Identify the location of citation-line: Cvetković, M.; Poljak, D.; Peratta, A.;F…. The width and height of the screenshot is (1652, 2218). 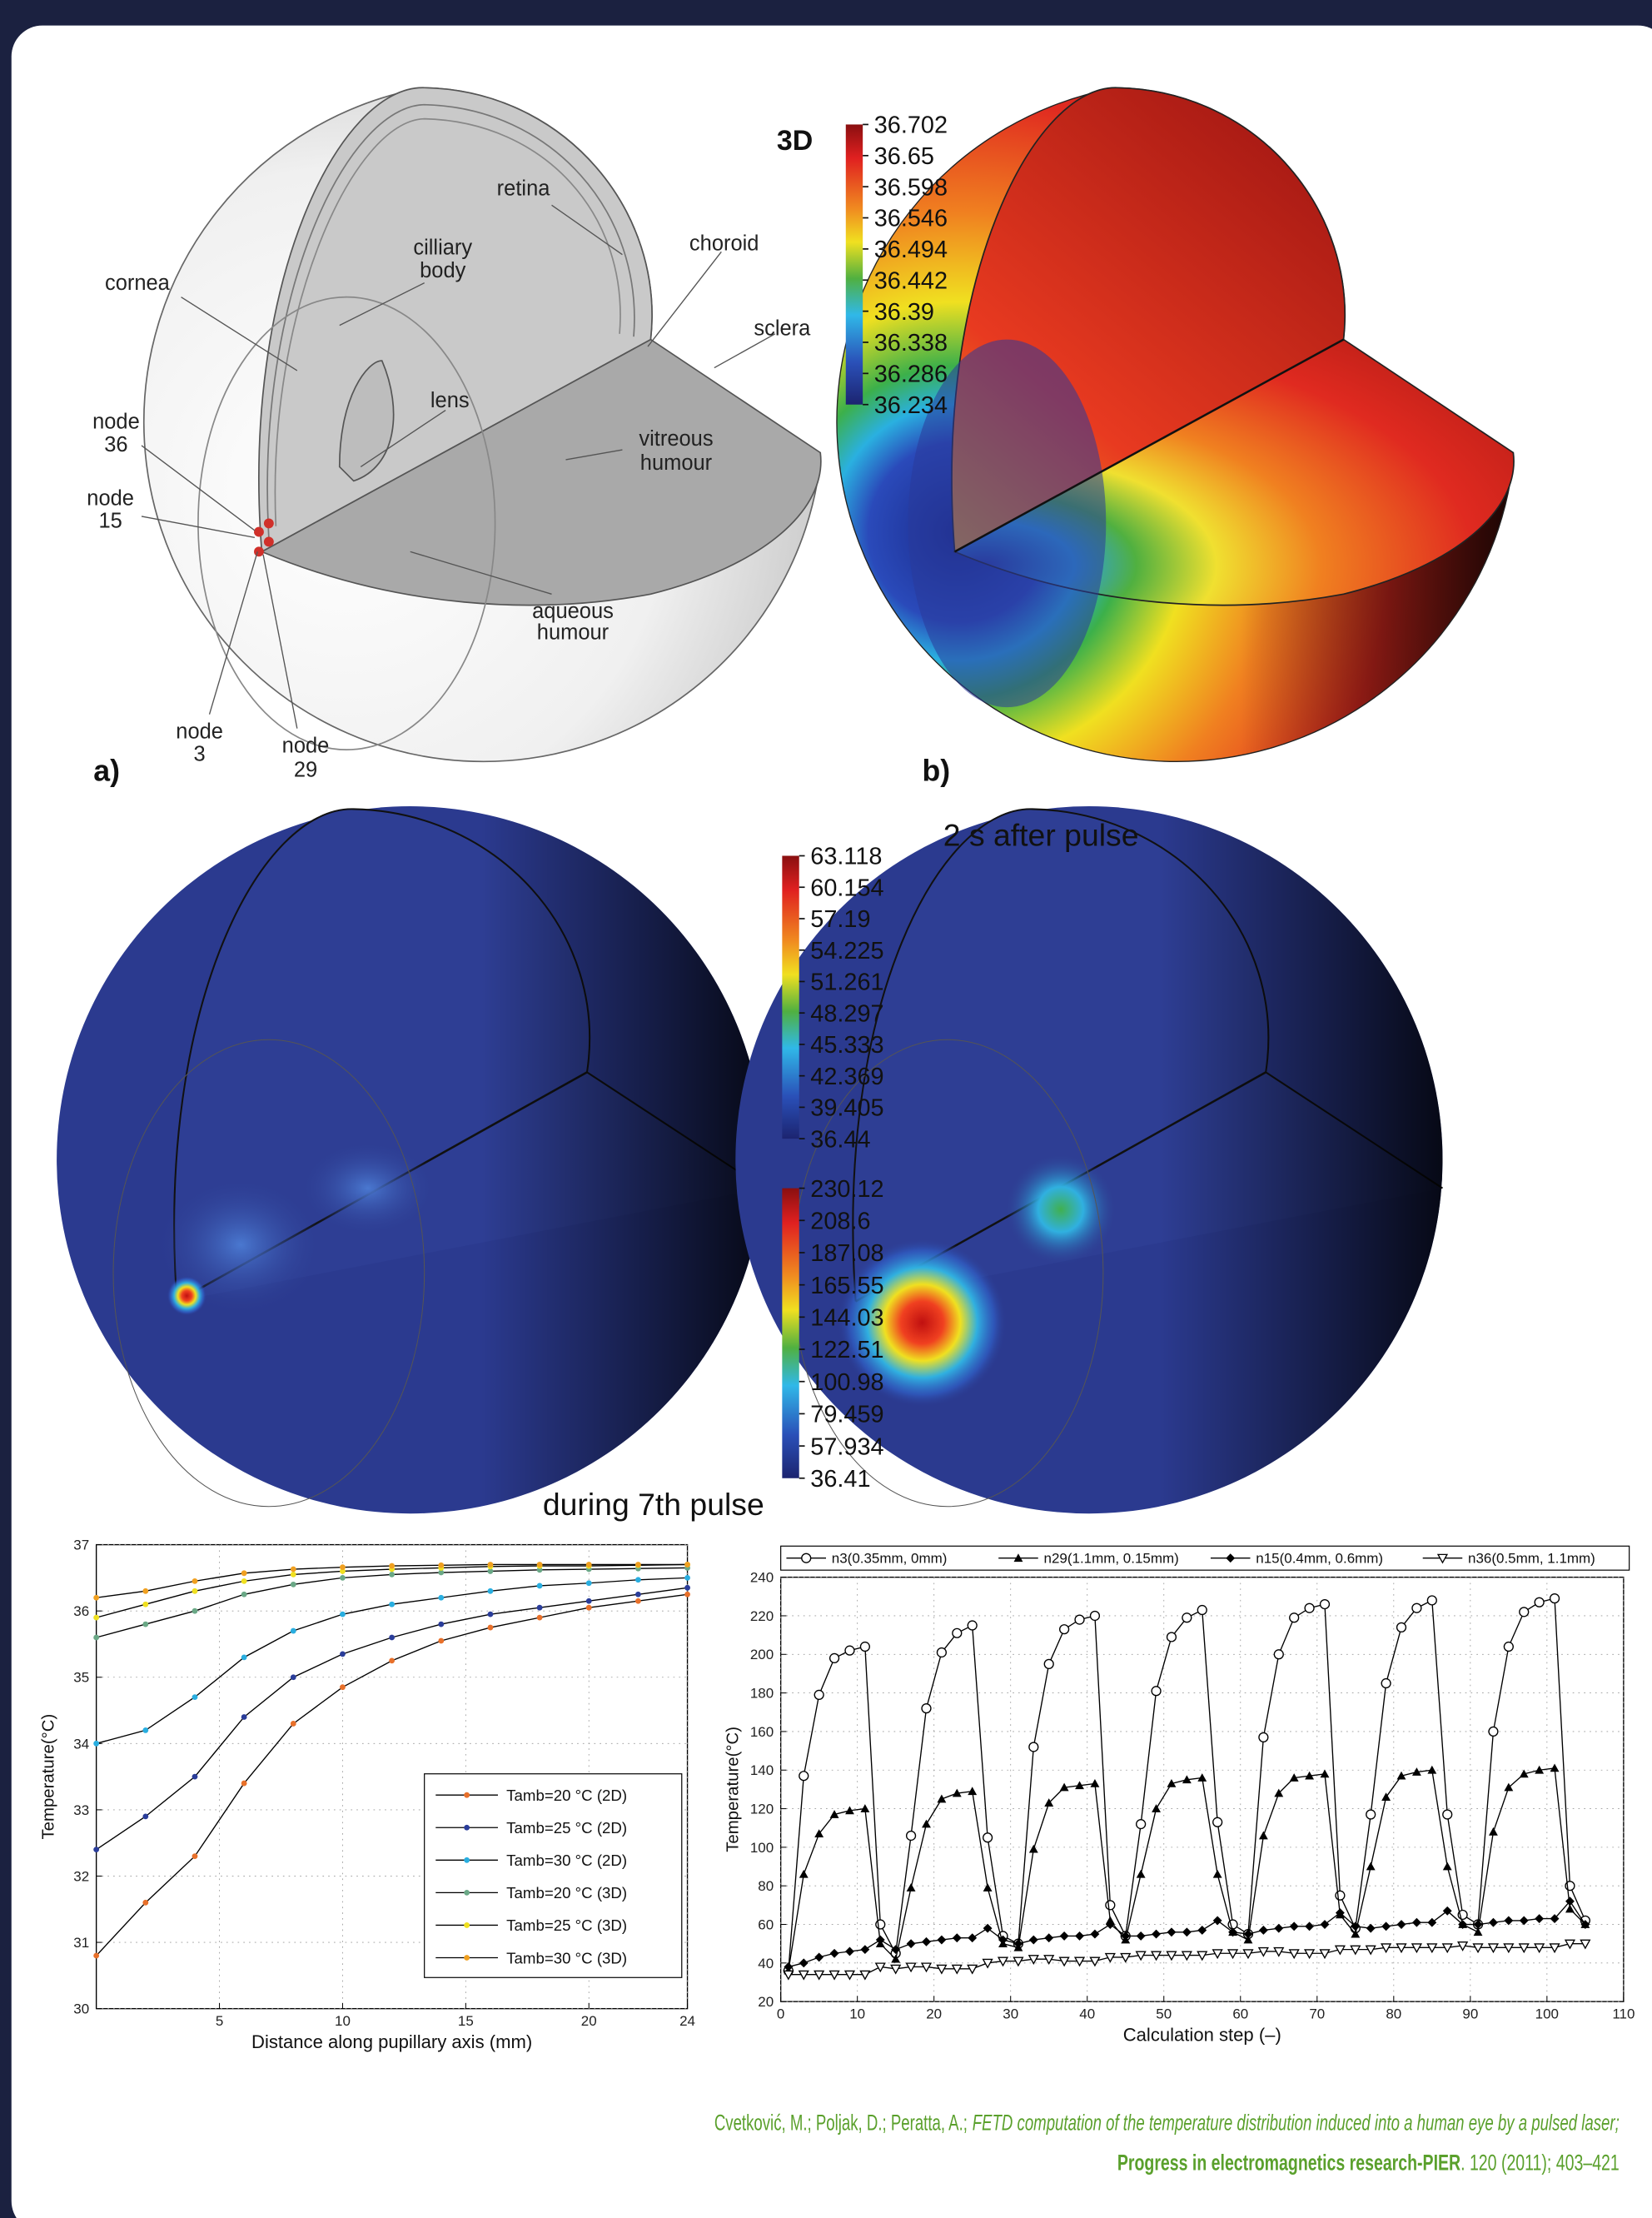
(1167, 2123).